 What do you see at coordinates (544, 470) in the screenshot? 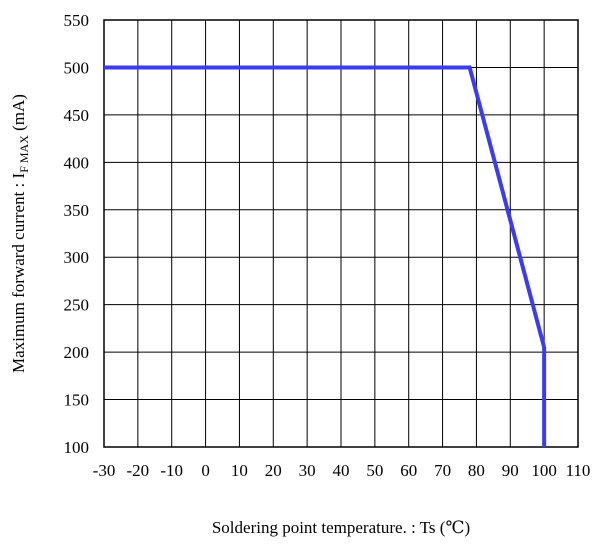
I see `x-tick-label: 100` at bounding box center [544, 470].